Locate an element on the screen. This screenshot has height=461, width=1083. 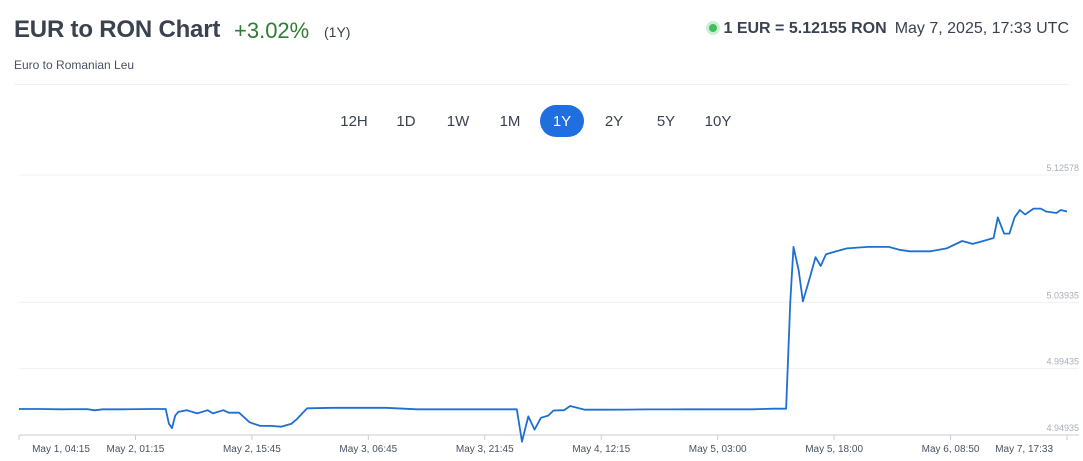
pair-subtitle: Euro to Romanian Leu is located at coordinates (74, 65).